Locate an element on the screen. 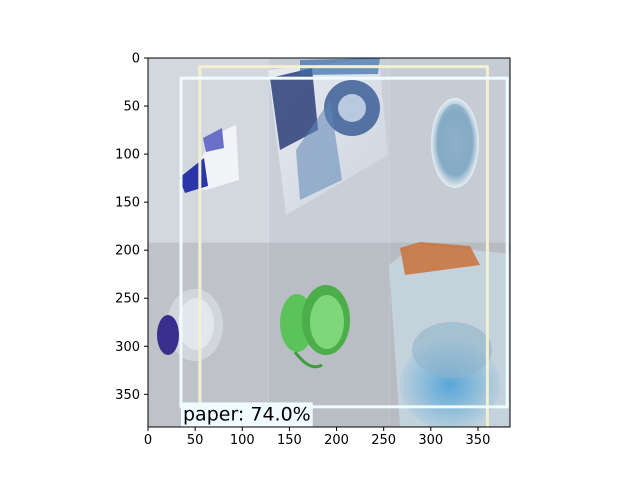 This screenshot has height=480, width=640. y-tick-label: 150 is located at coordinates (127, 203).